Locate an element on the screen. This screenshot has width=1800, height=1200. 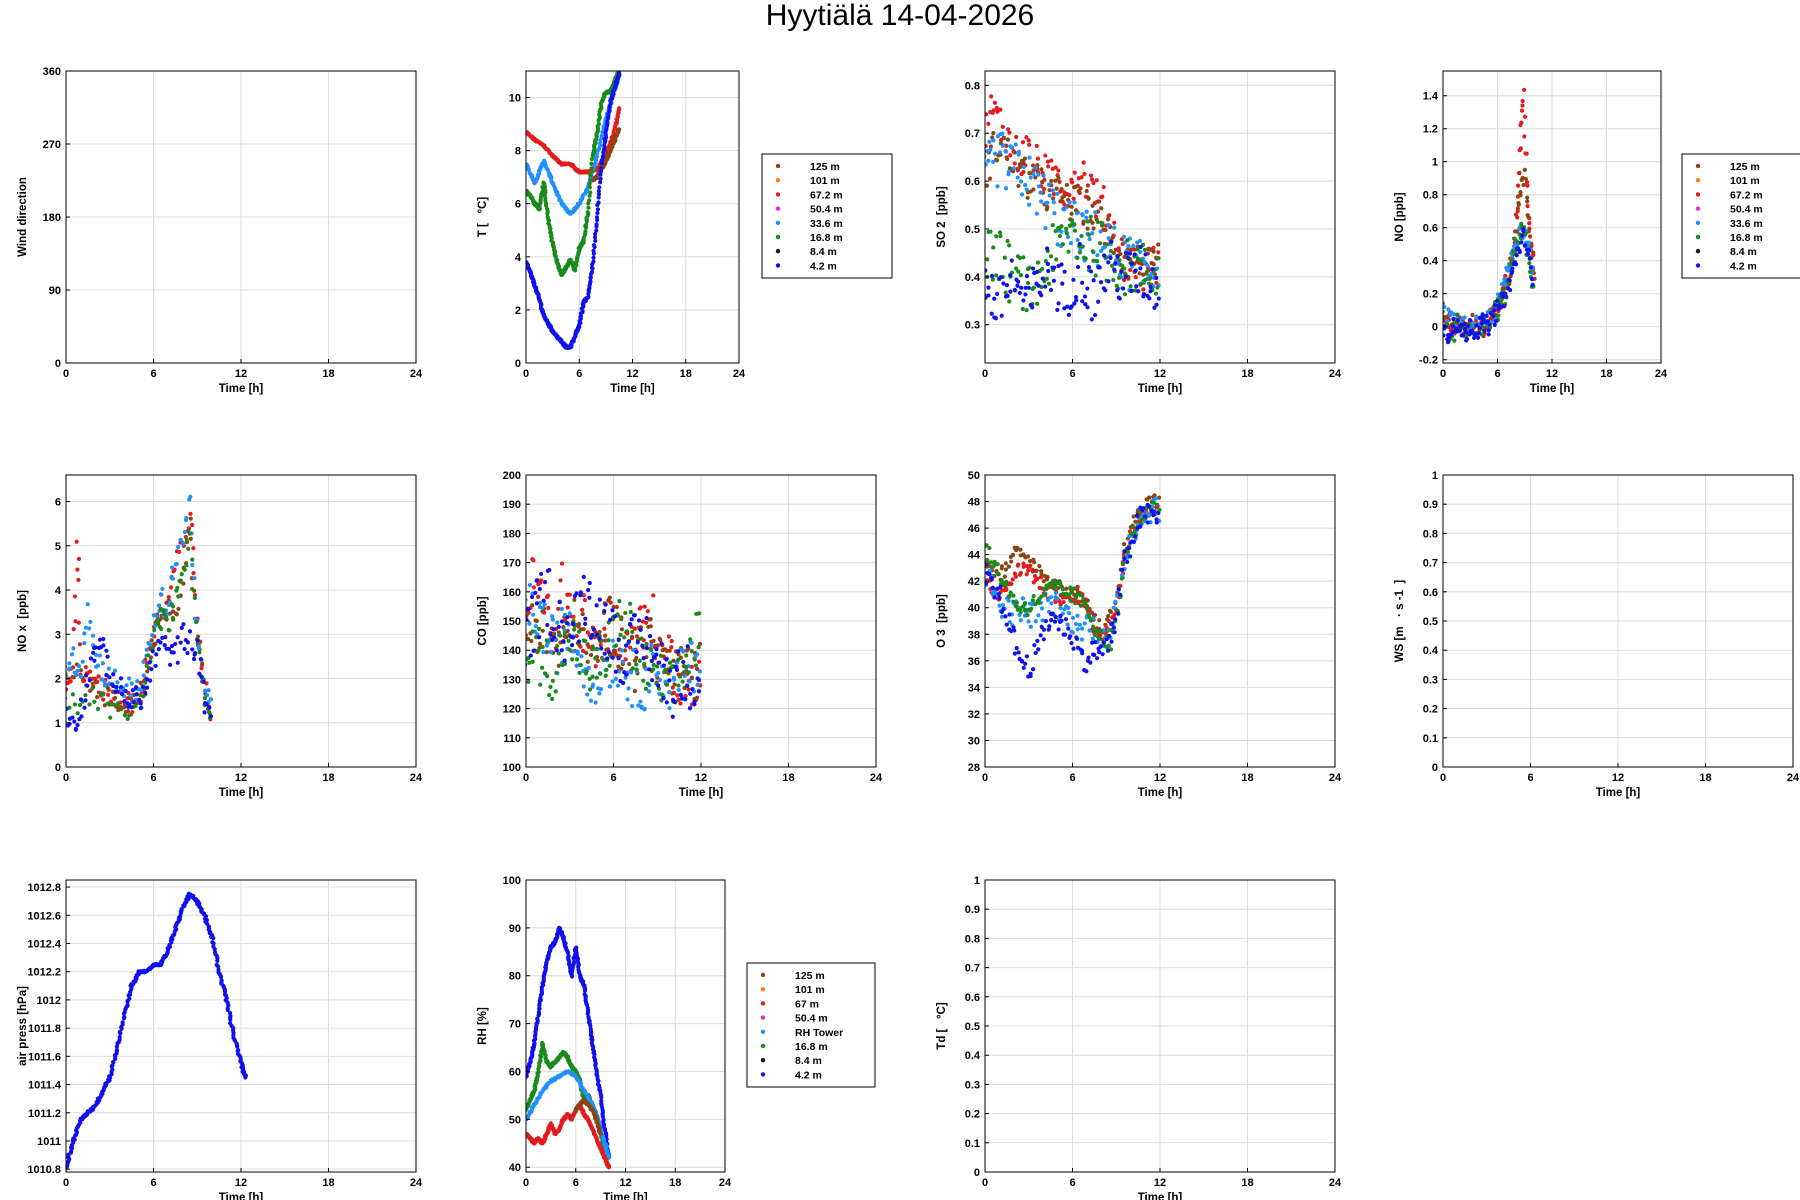
tick-label-y: 32 is located at coordinates (974, 715).